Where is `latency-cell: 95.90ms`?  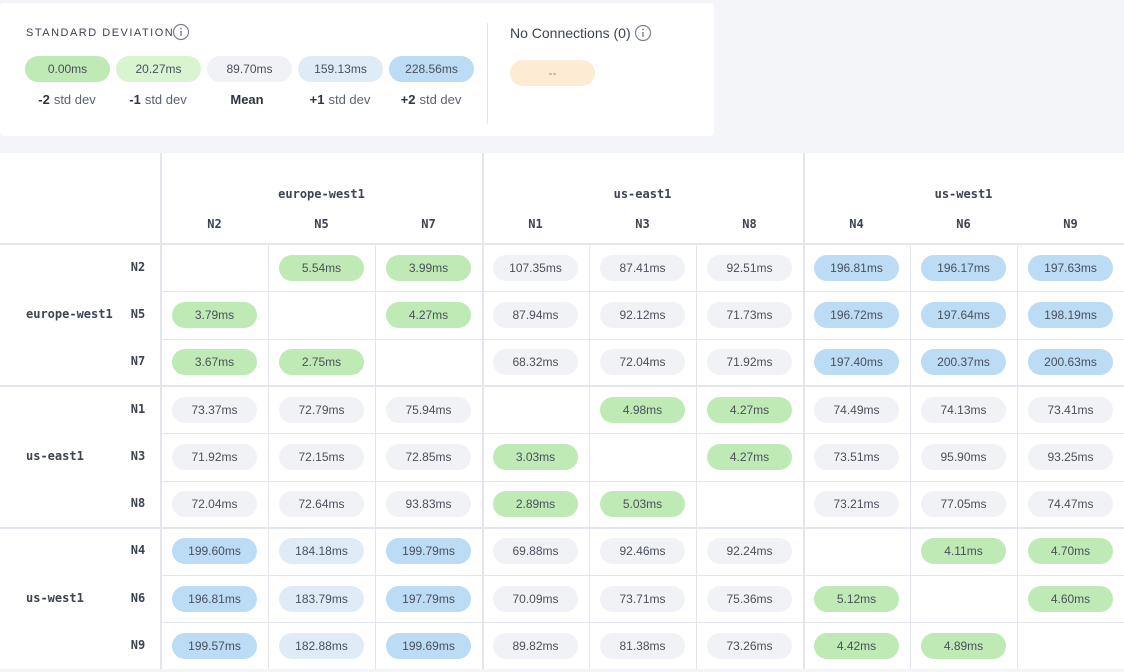 latency-cell: 95.90ms is located at coordinates (963, 456).